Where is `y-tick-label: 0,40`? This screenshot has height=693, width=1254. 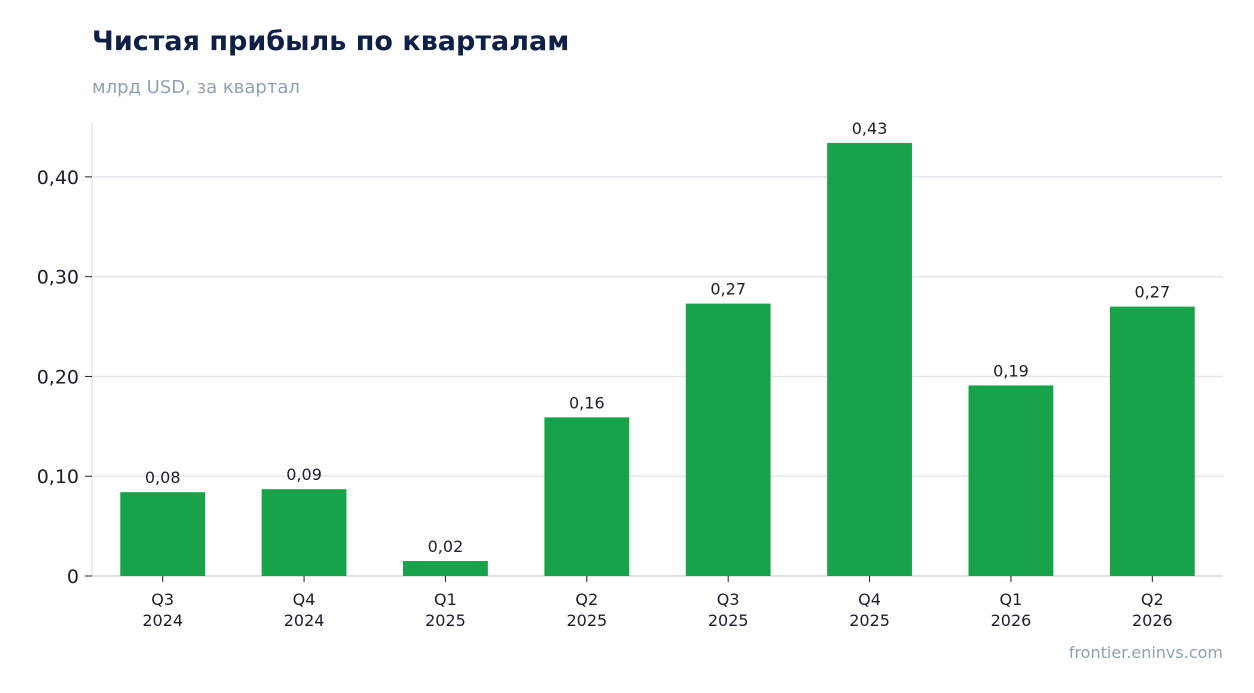
y-tick-label: 0,40 is located at coordinates (58, 178).